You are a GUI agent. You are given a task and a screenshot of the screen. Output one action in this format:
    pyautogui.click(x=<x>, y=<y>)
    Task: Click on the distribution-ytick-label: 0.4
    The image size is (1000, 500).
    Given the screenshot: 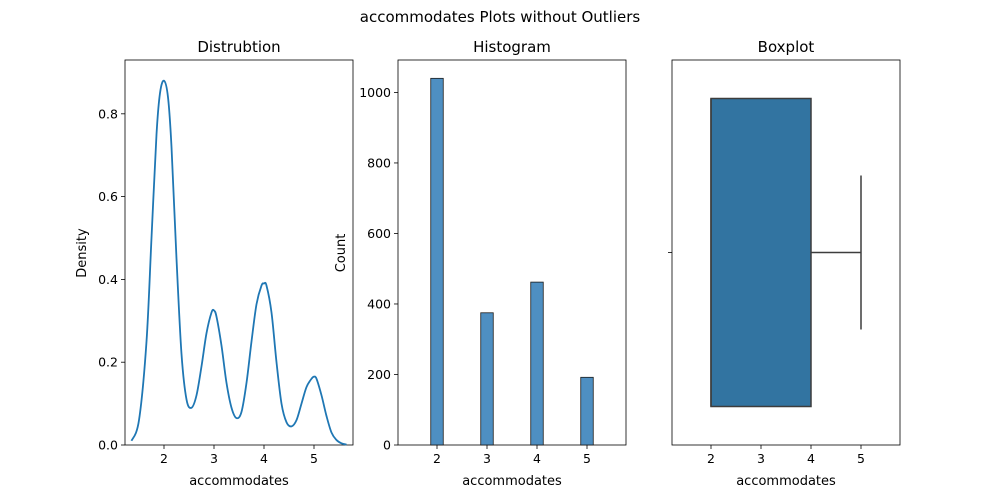 What is the action you would take?
    pyautogui.click(x=108, y=279)
    